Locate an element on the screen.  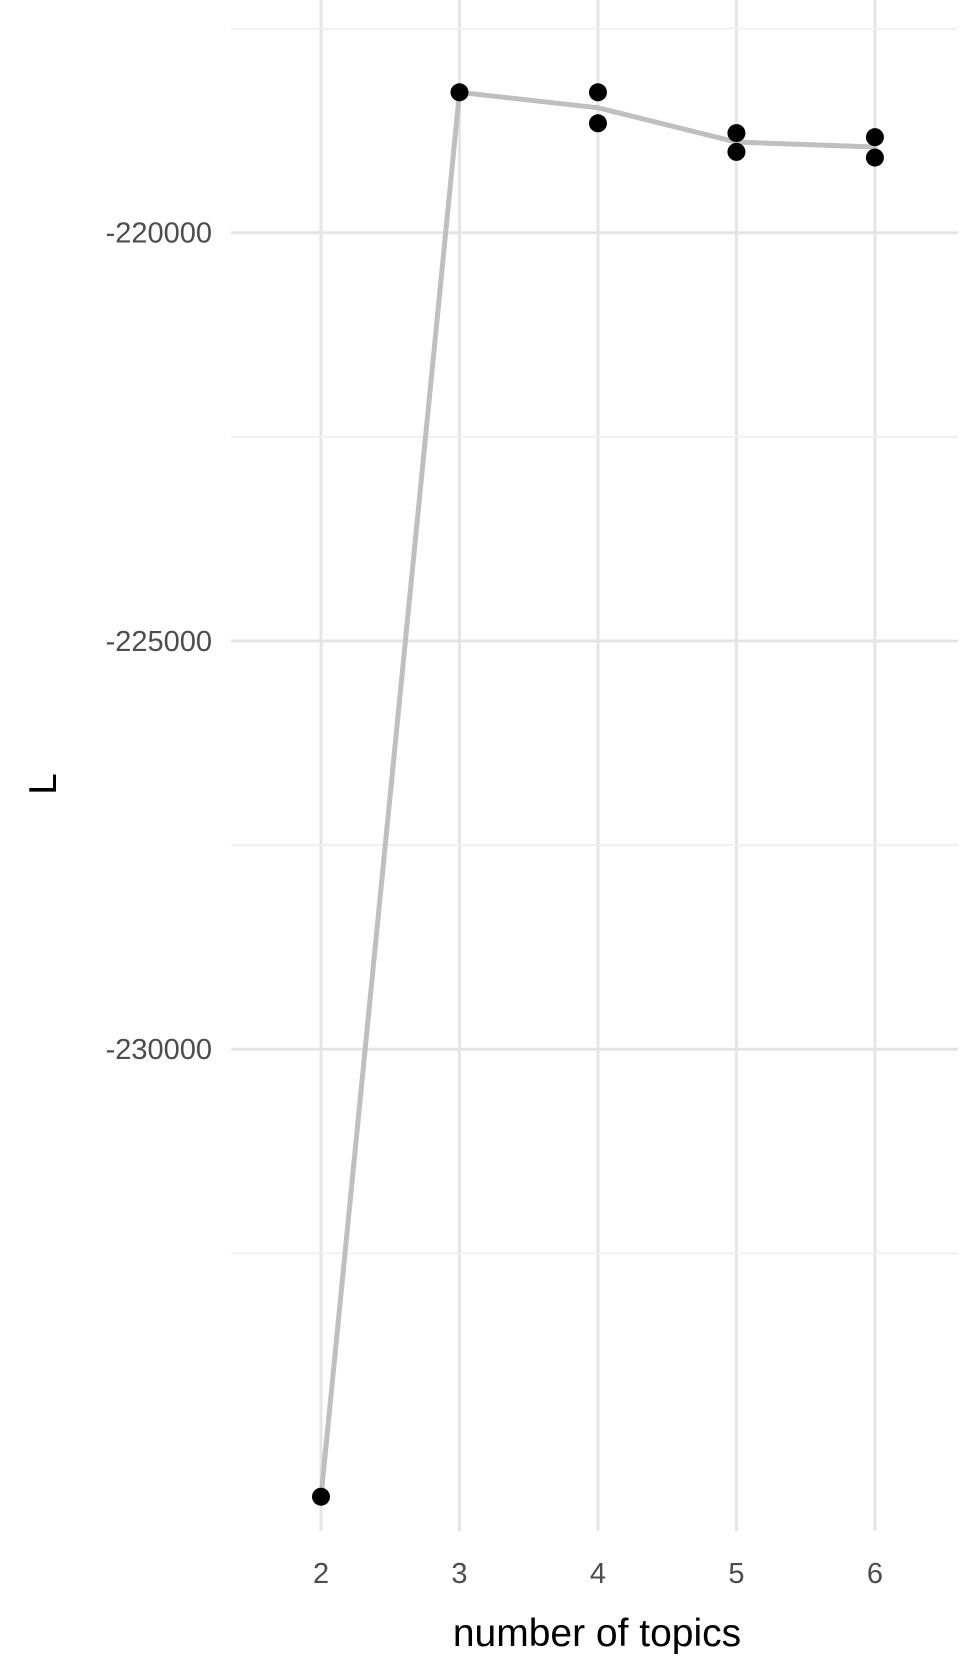
y-tick-label: -225000 is located at coordinates (159, 642).